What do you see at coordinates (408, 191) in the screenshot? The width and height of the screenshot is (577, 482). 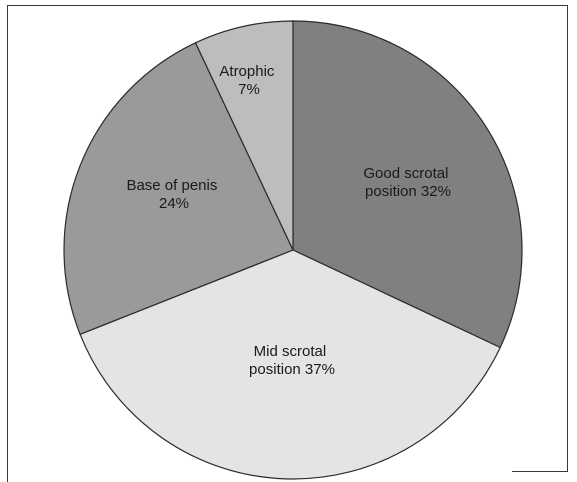 I see `slice-label-line: position 32%` at bounding box center [408, 191].